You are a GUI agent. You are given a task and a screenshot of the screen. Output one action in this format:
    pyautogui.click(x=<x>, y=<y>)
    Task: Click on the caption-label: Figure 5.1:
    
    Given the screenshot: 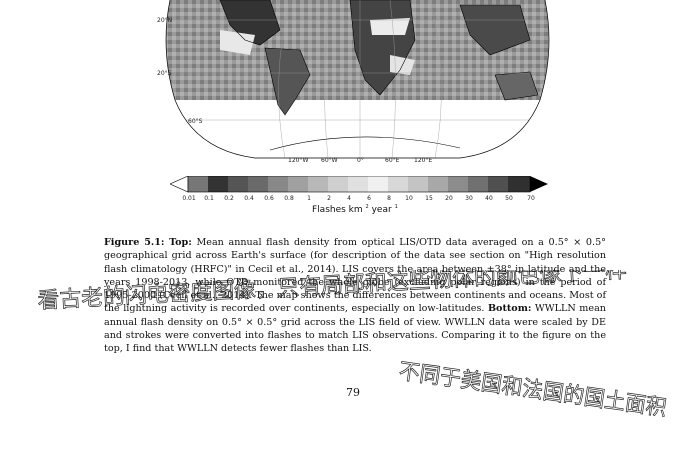 What is the action you would take?
    pyautogui.click(x=134, y=242)
    